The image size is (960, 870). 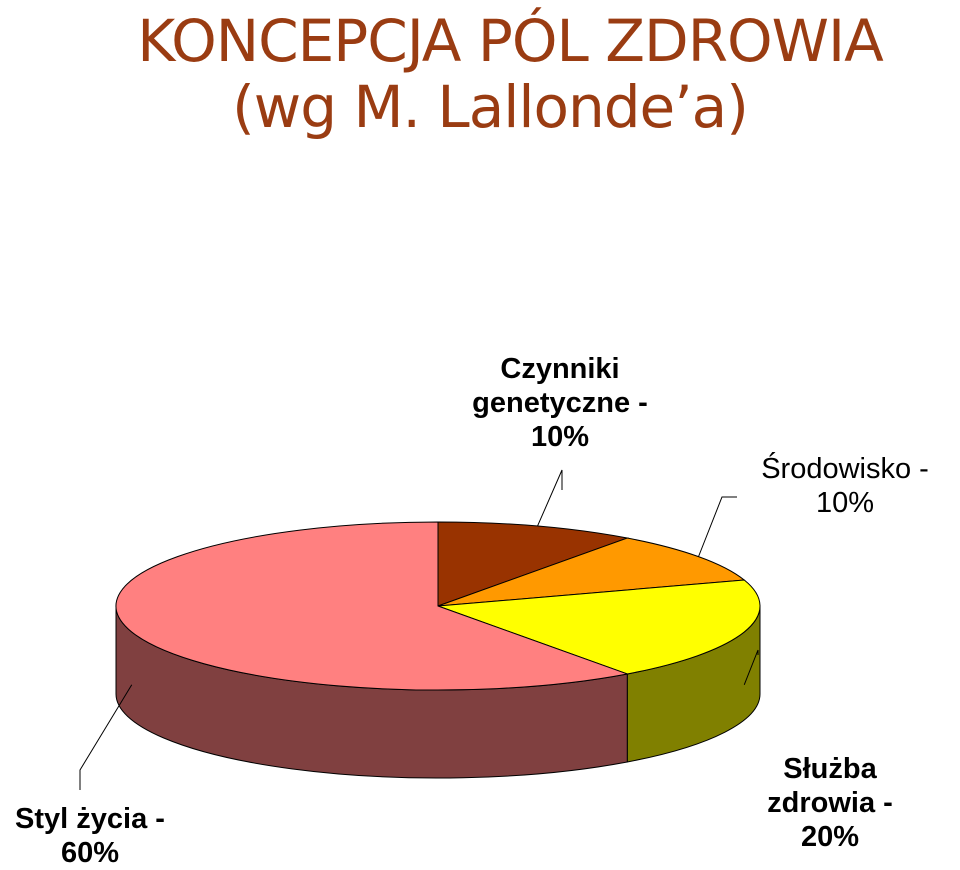 What do you see at coordinates (560, 403) in the screenshot?
I see `slice-label-genetics: Czynniki genetyczne - 10%` at bounding box center [560, 403].